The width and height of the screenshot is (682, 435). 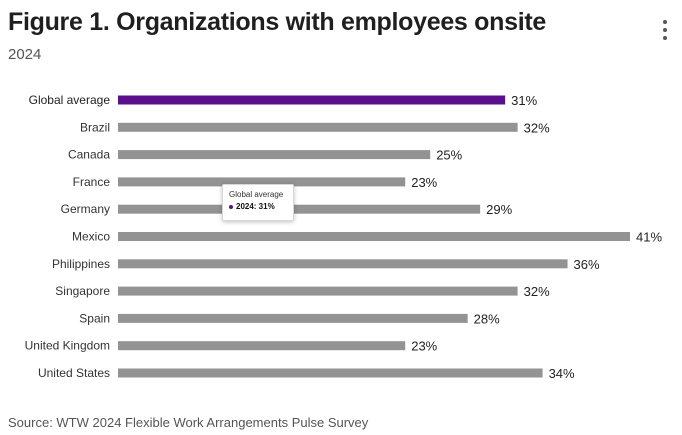 What do you see at coordinates (74, 373) in the screenshot?
I see `category-label: United States` at bounding box center [74, 373].